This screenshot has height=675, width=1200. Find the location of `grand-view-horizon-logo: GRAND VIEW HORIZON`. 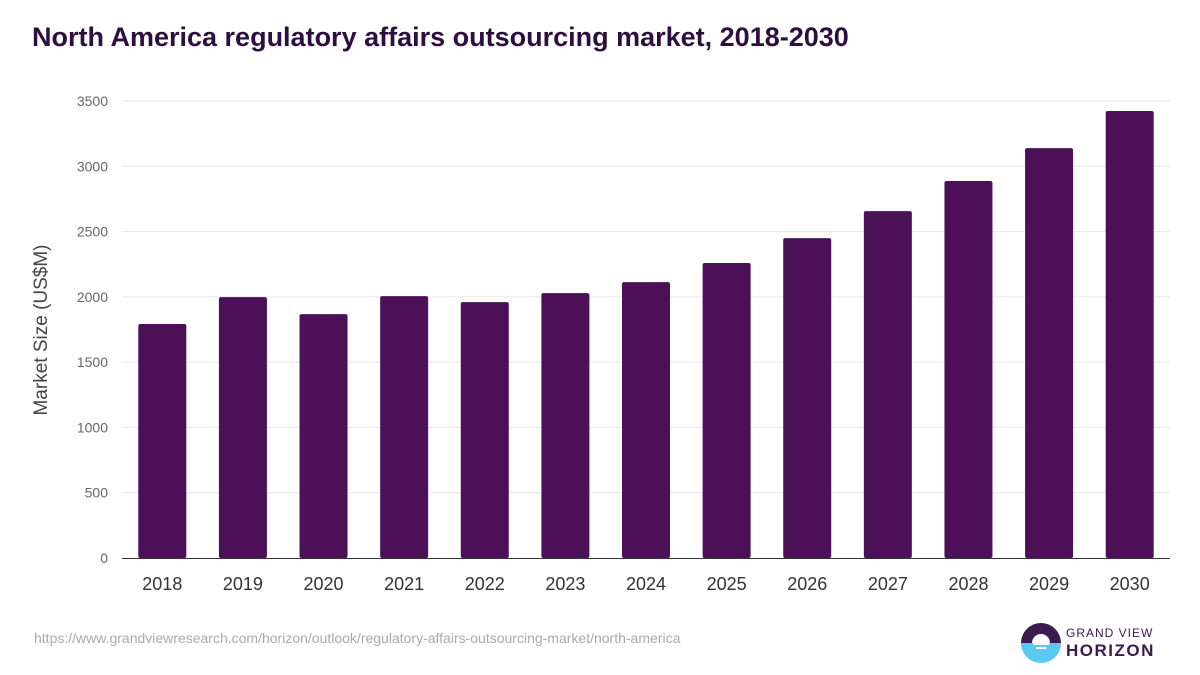

grand-view-horizon-logo: GRAND VIEW HORIZON is located at coordinates (1095, 644).